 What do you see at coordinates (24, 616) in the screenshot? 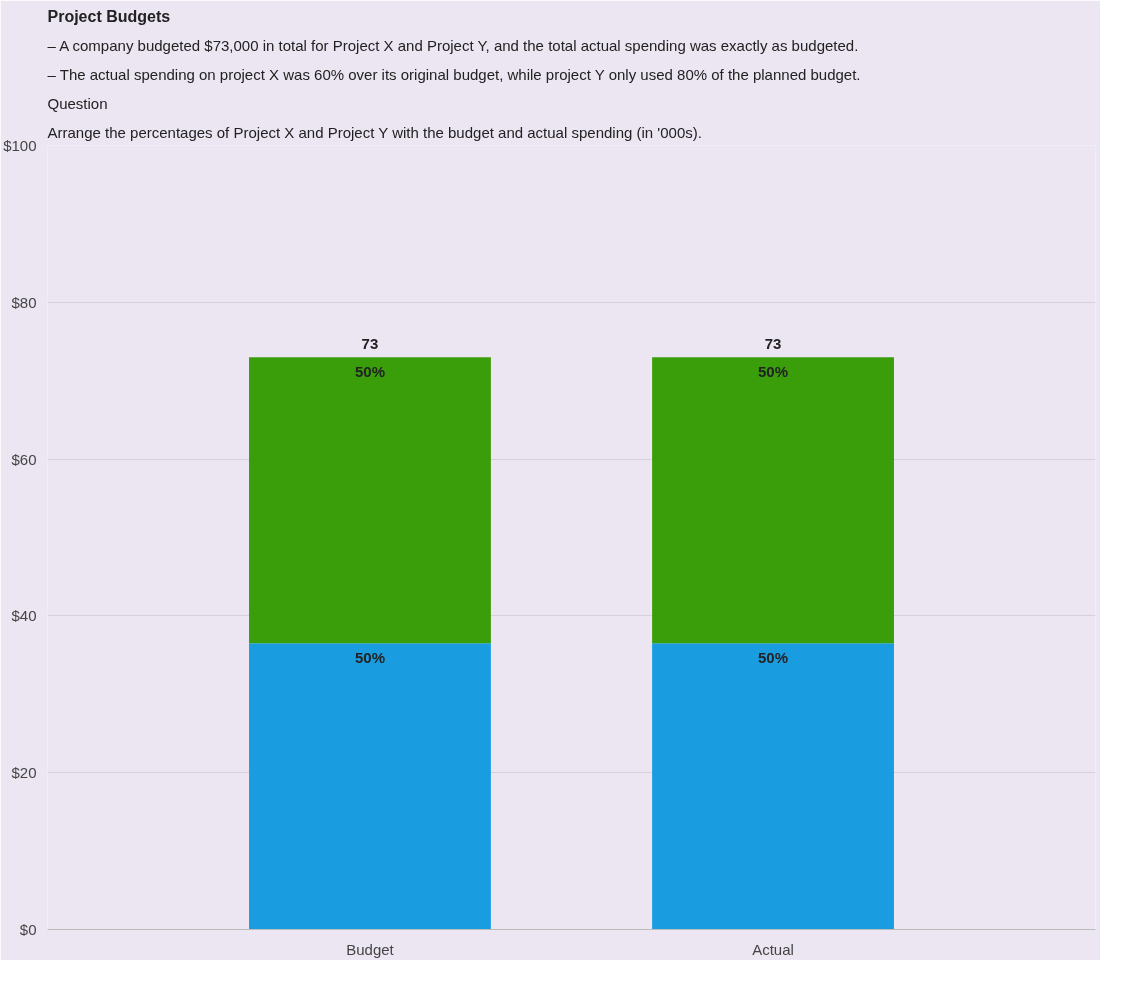
I see `y-tick-label: $40` at bounding box center [24, 616].